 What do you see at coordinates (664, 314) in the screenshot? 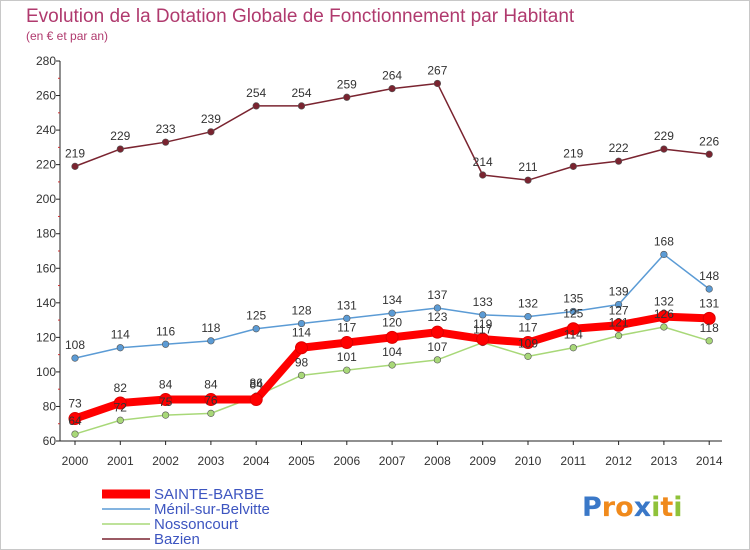
I see `data-label-nossoncourt: 126` at bounding box center [664, 314].